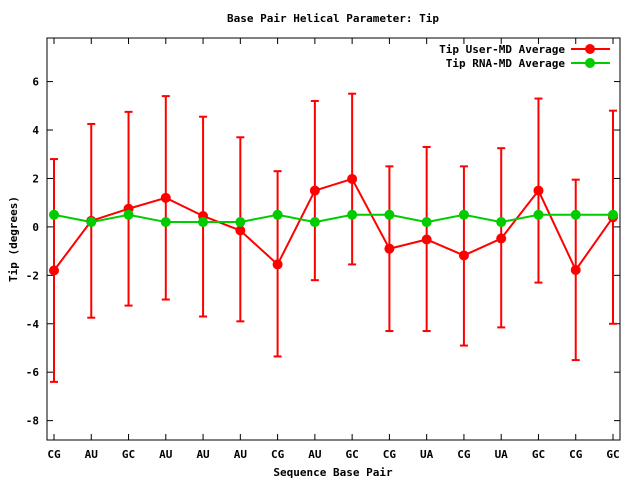 The image size is (640, 480). Describe the element at coordinates (502, 49) in the screenshot. I see `legend-label: Tip User-MD Average` at that location.